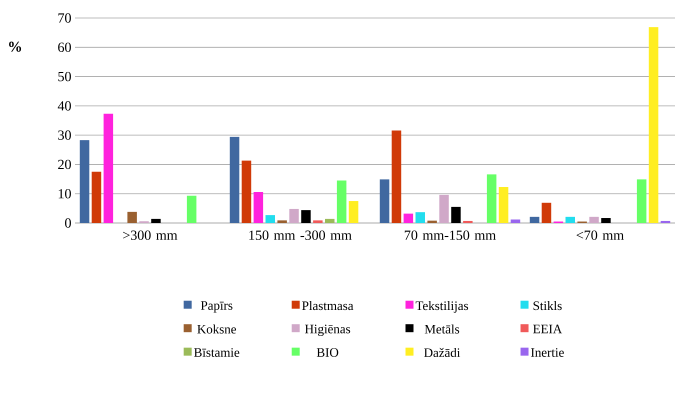 This screenshot has height=406, width=678. What do you see at coordinates (600, 235) in the screenshot?
I see `x-tick-label: <70 mm` at bounding box center [600, 235].